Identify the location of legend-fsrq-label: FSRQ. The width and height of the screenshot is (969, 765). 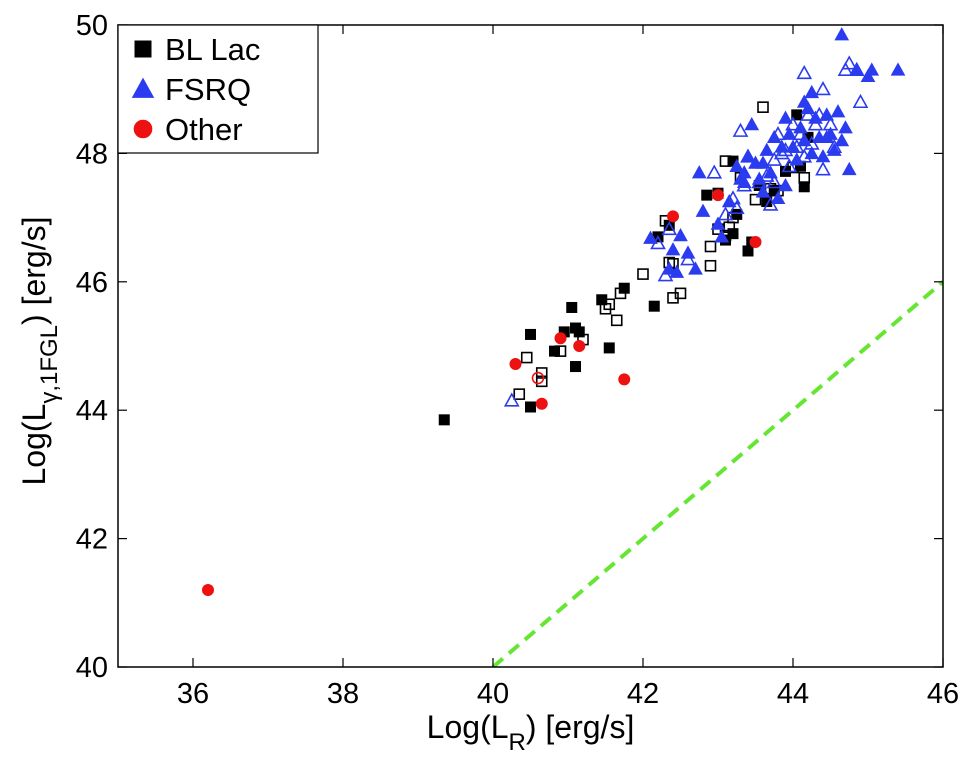
(208, 89).